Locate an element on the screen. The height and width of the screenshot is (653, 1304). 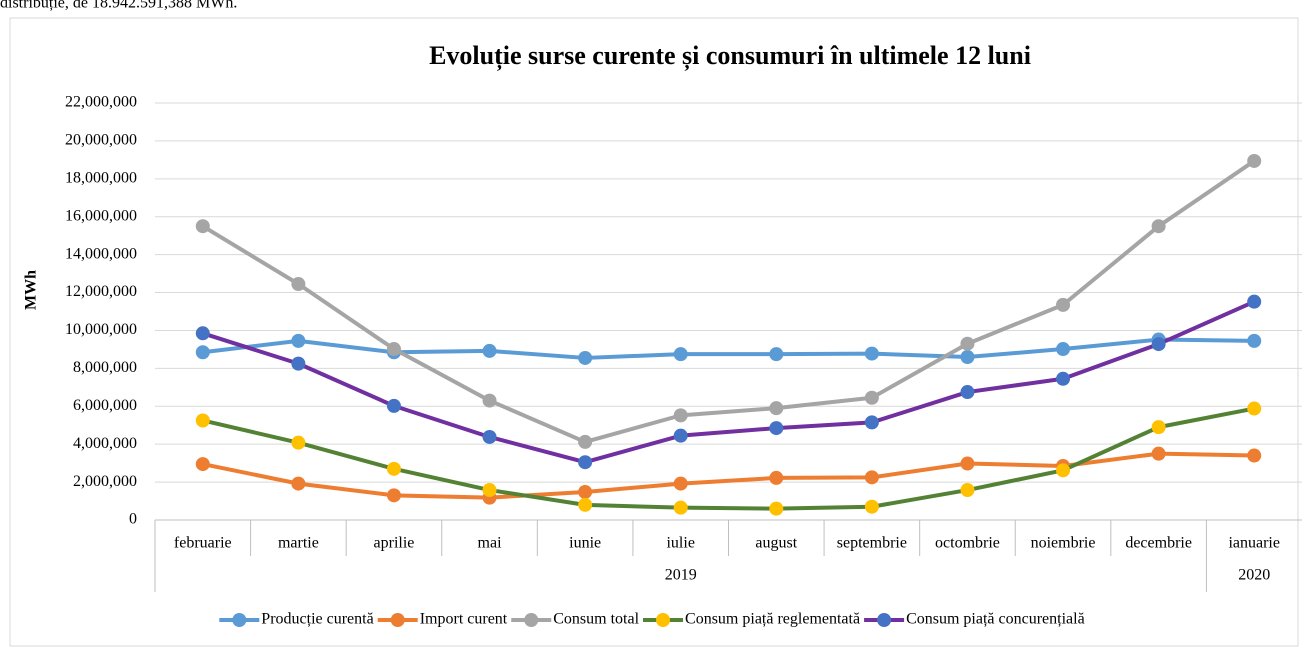
legend-item: Consum piață concurențială is located at coordinates (974, 619).